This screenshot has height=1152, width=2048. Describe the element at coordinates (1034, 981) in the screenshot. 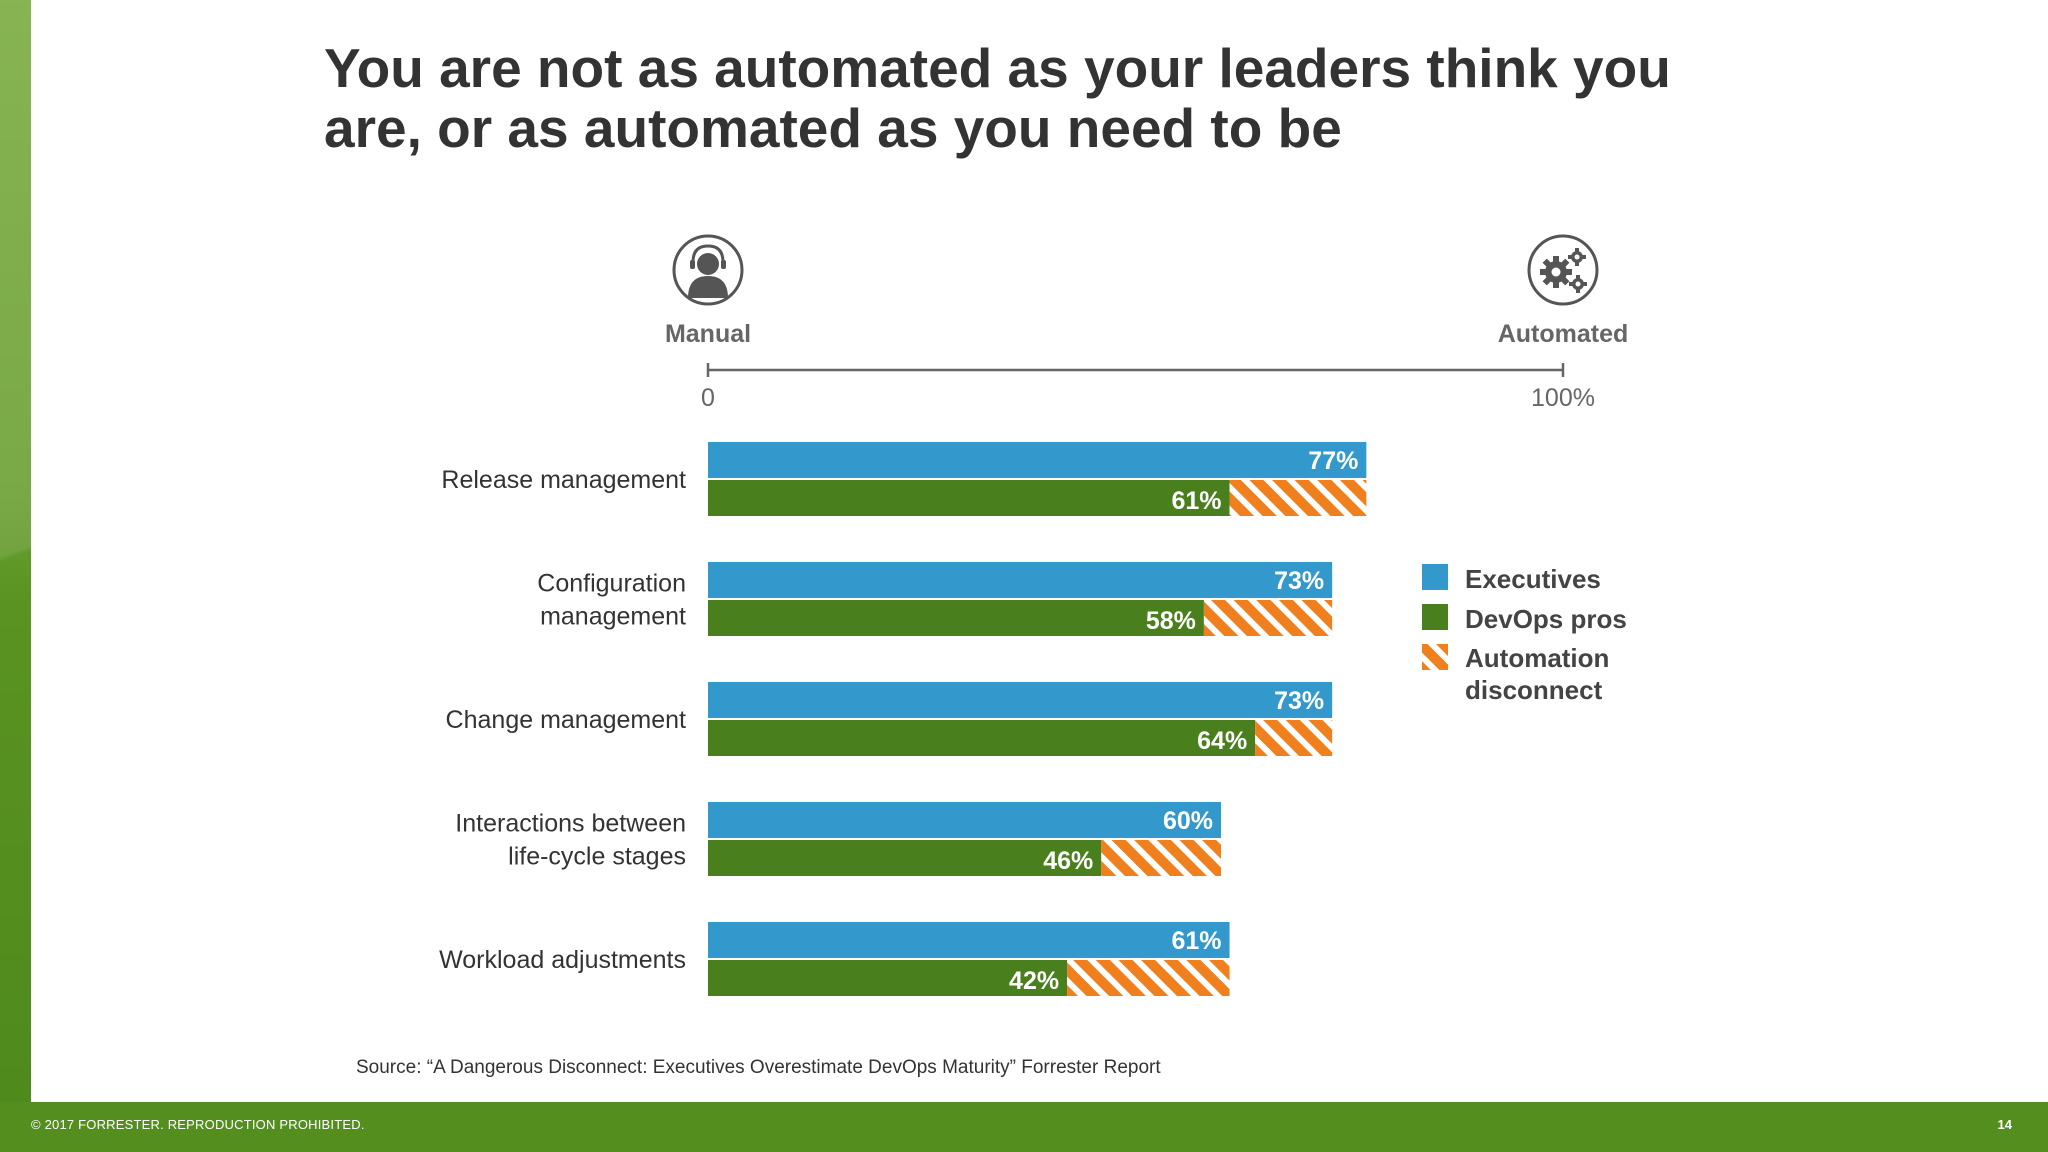

I see `devops-value-4: 42%` at that location.